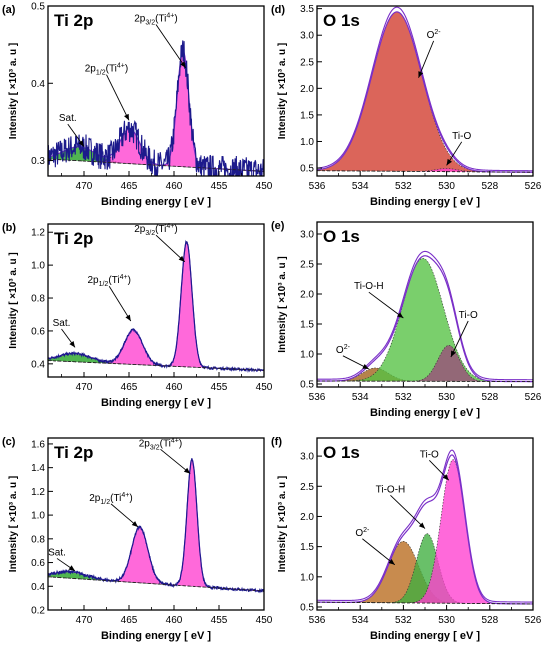  What do you see at coordinates (425, 413) in the screenshot?
I see `x-axis-label-e: Binding energy [ eV ]` at bounding box center [425, 413].